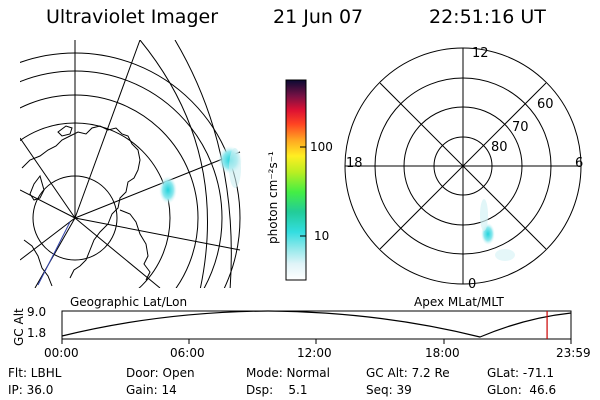 This screenshot has width=600, height=400. Describe the element at coordinates (19, 327) in the screenshot. I see `altitude-ylabel: GC Alt` at that location.